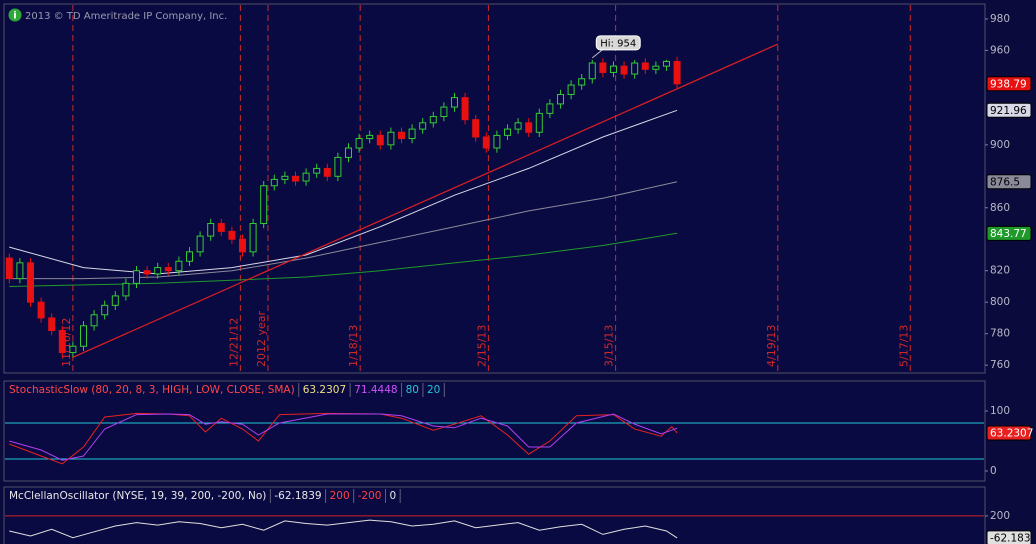 The height and width of the screenshot is (544, 1036). I want to click on header-item: 200, so click(340, 496).